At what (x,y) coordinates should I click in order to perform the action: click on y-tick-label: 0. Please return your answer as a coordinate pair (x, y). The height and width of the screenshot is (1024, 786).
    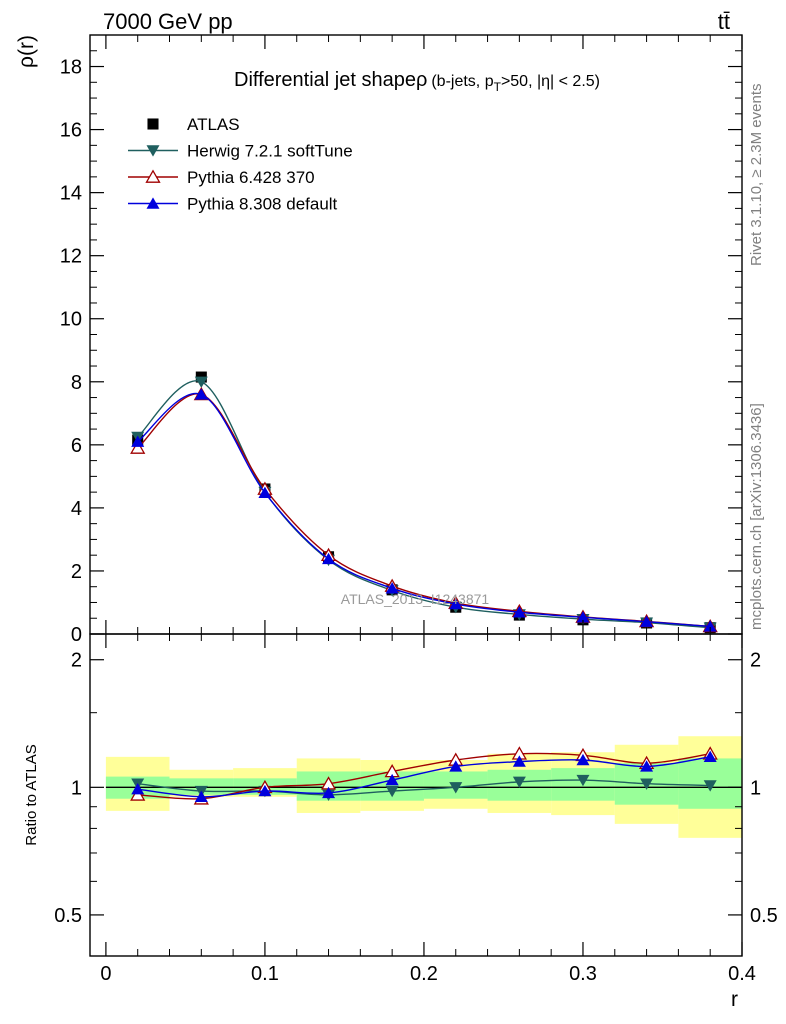
    Looking at the image, I should click on (76, 635).